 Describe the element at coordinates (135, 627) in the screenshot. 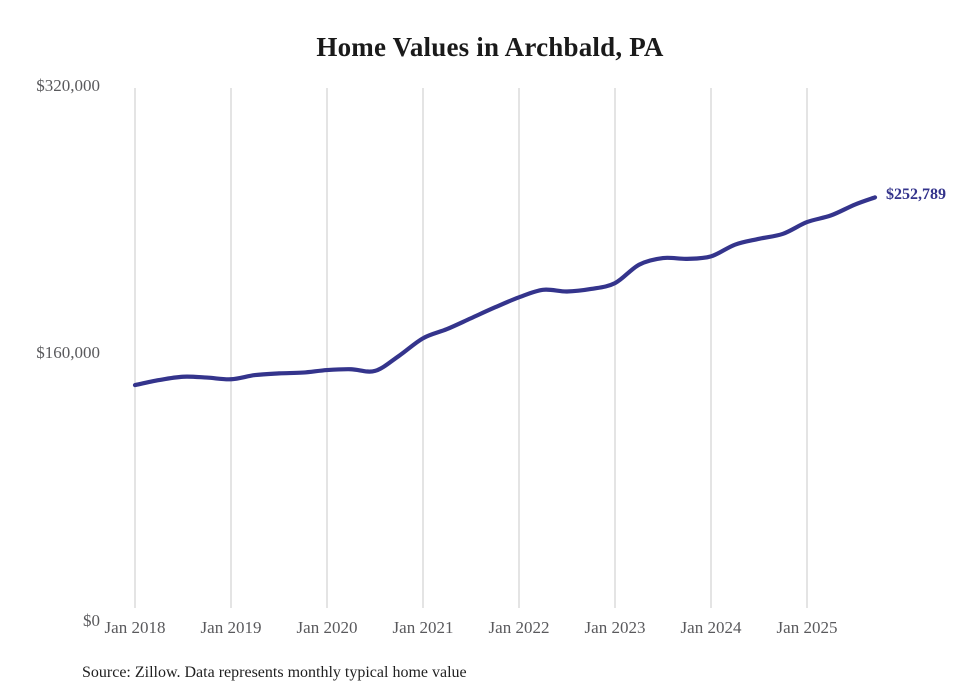

I see `x-axis-tick-label: Jan 2018` at that location.